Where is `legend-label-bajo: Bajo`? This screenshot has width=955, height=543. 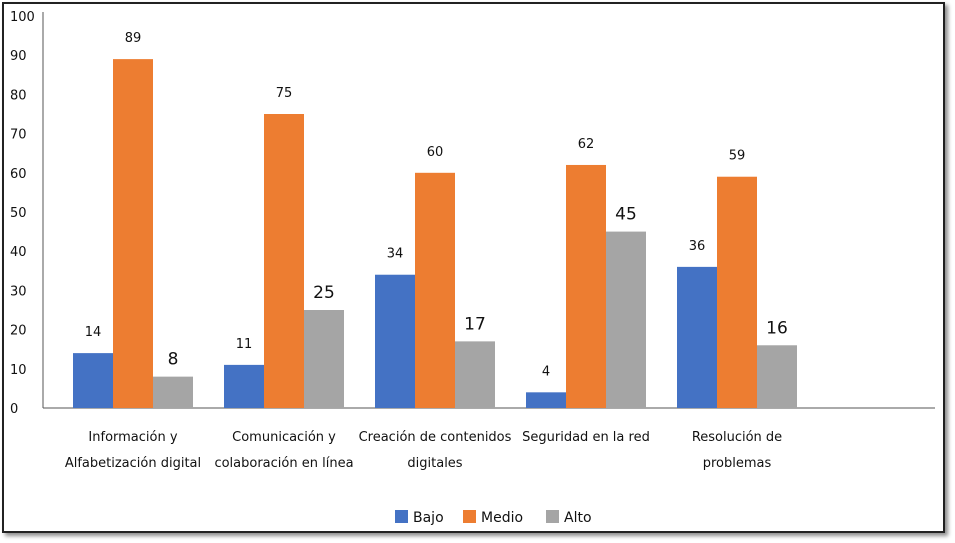 legend-label-bajo: Bajo is located at coordinates (428, 518).